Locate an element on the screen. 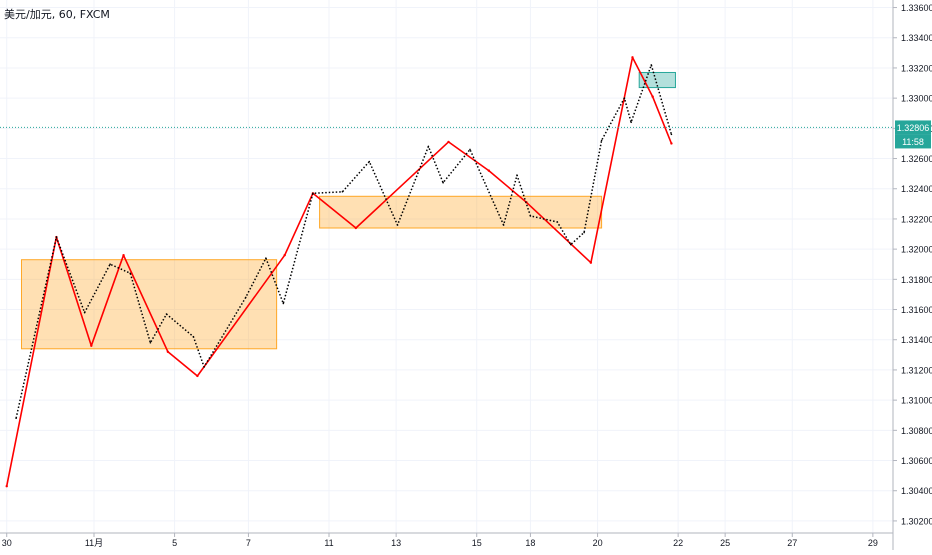 The height and width of the screenshot is (555, 932). x-tick-label: 25 is located at coordinates (725, 543).